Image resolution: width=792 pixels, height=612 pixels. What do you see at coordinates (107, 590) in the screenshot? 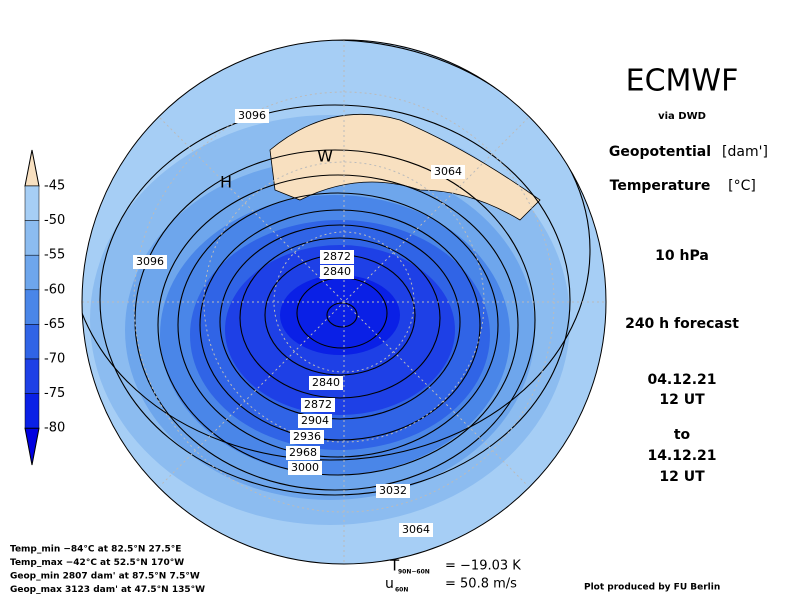
I see `stat-line: Geop_max 3123 dam' at 47.5°N 135°W` at bounding box center [107, 590].